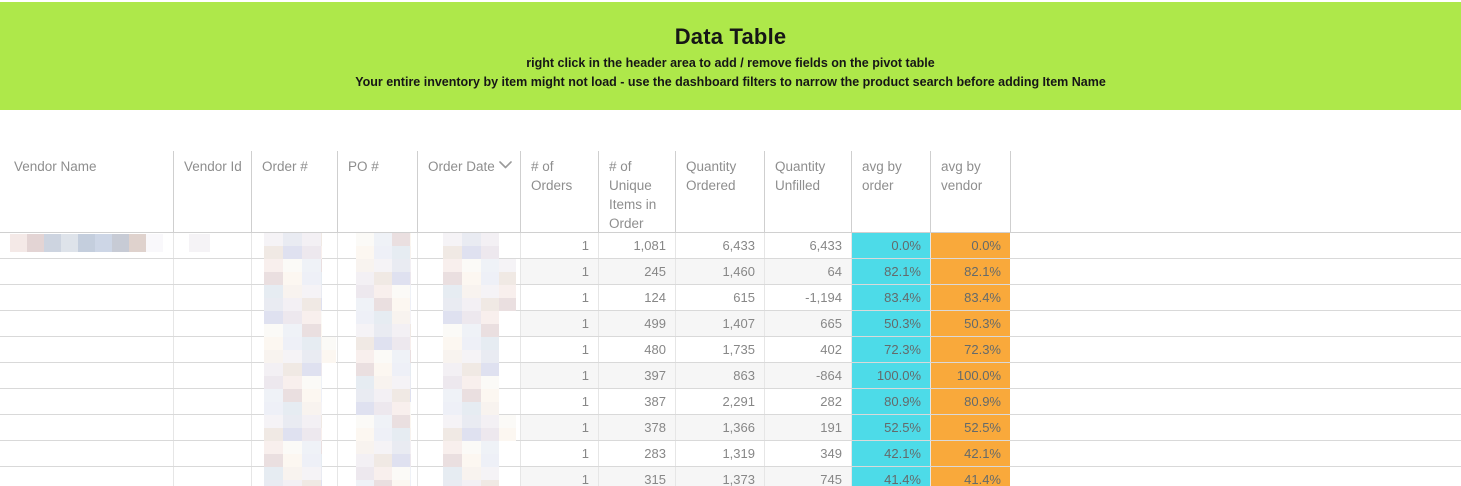 The width and height of the screenshot is (1461, 486). What do you see at coordinates (636, 297) in the screenshot?
I see `cell-unique-items: 124` at bounding box center [636, 297].